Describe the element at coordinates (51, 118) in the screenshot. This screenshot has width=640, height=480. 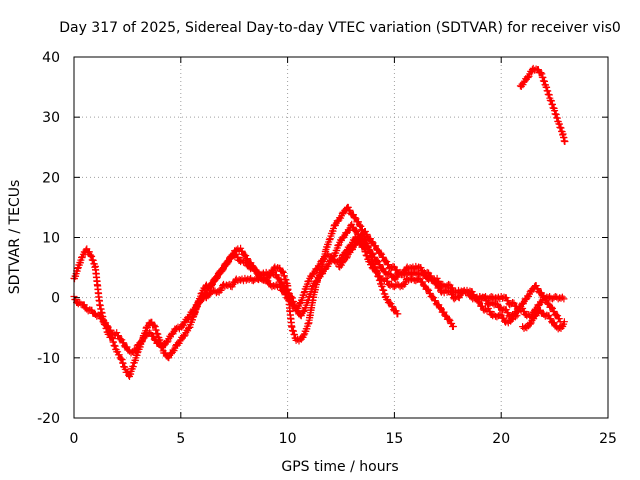
I see `y-tick-label: 30` at that location.